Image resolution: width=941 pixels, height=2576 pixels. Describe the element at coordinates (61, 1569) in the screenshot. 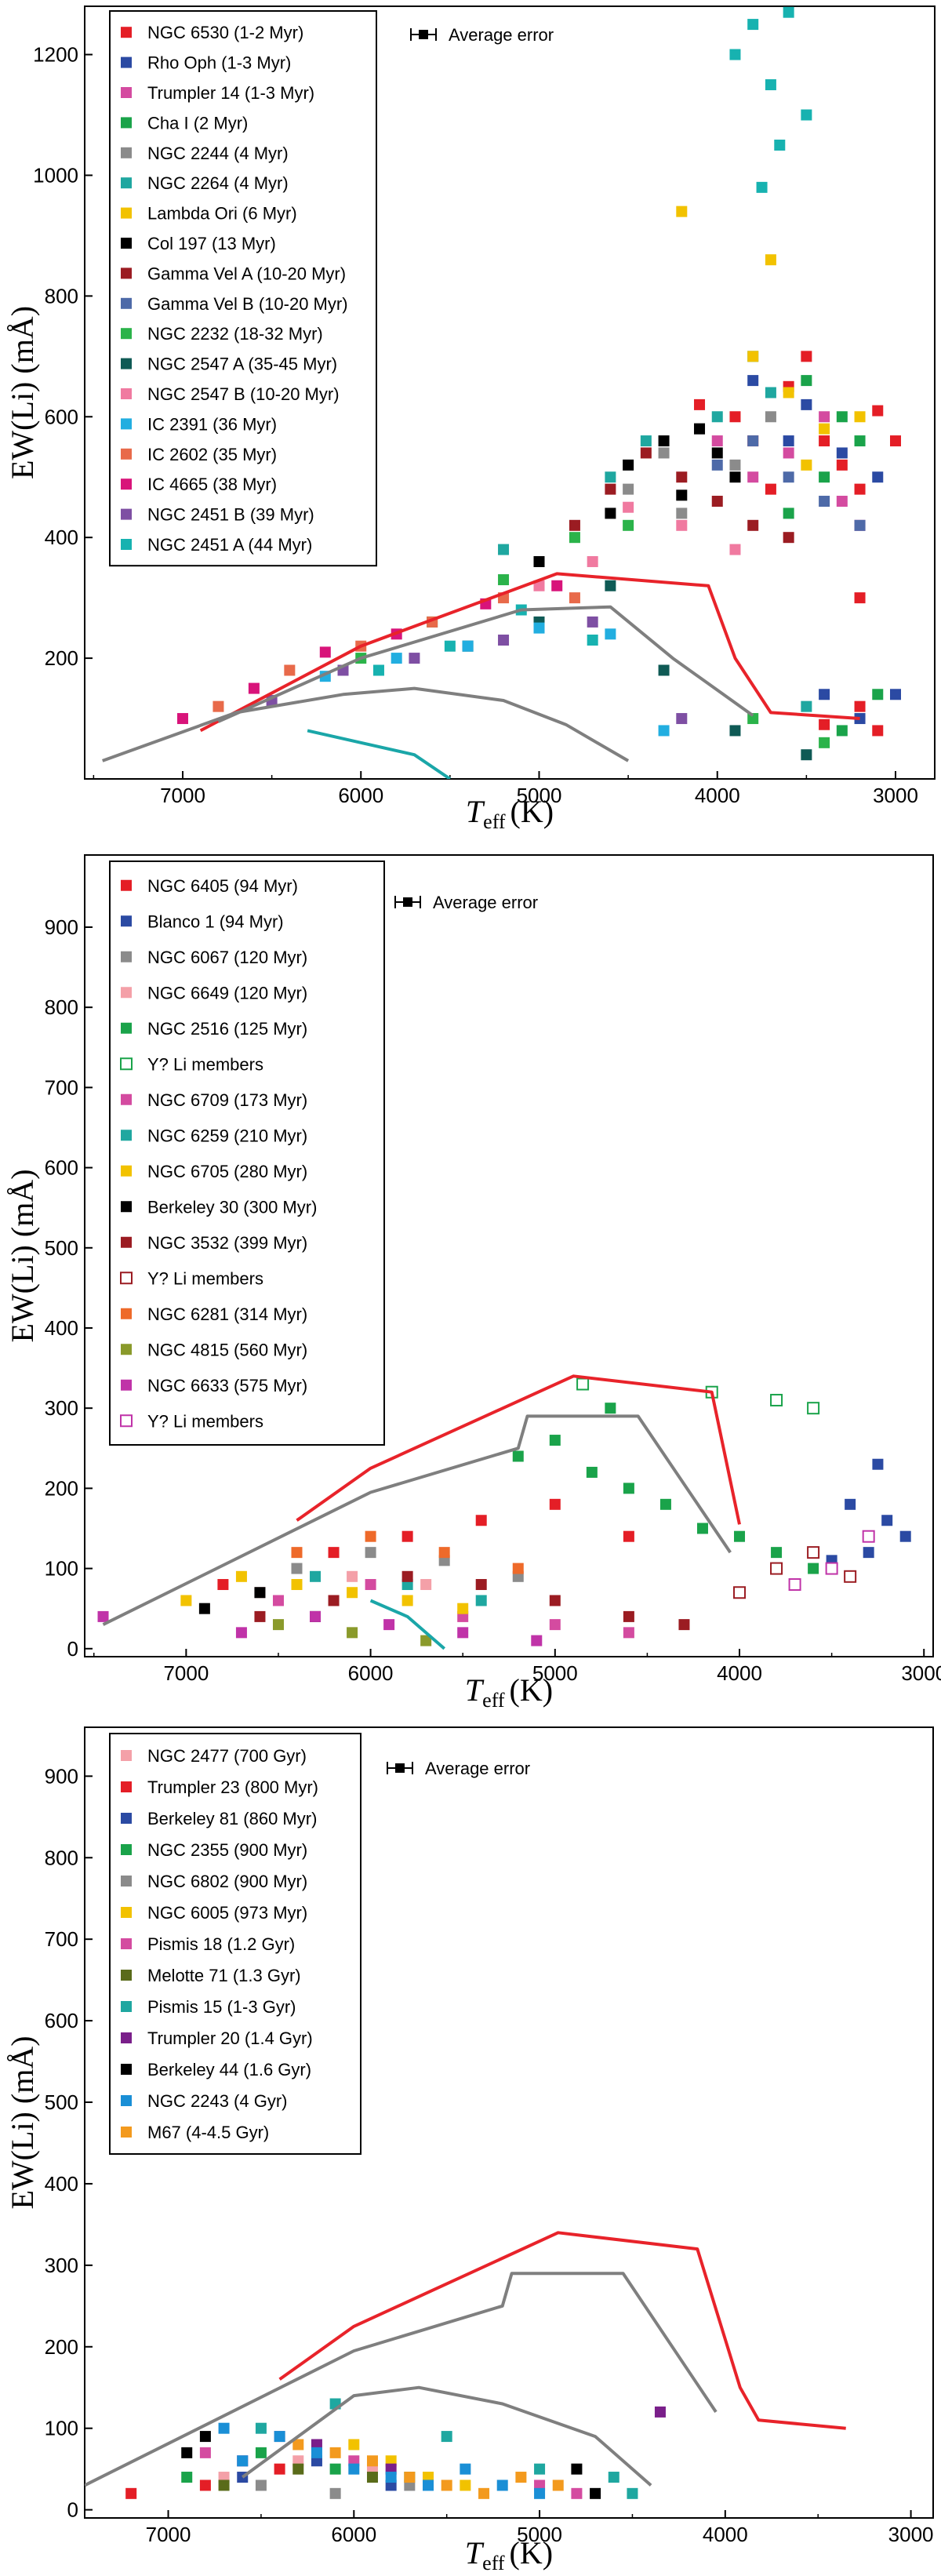

I see `y-tick-label: 100` at that location.